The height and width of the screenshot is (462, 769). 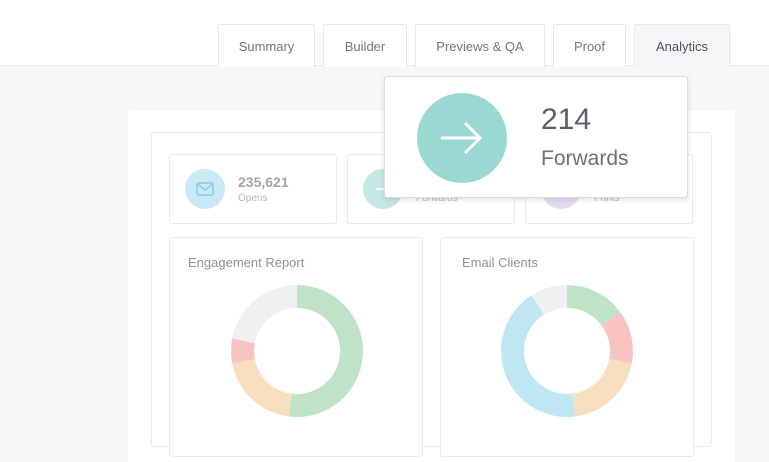 I want to click on engagement-donut-chart, so click(x=297, y=351).